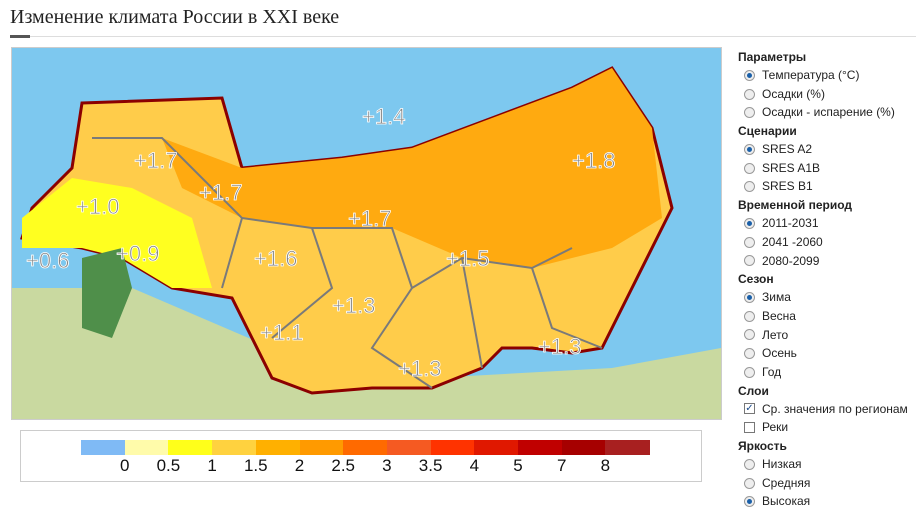 The image size is (916, 511). What do you see at coordinates (430, 465) in the screenshot?
I see `legend-tick: 3.5` at bounding box center [430, 465].